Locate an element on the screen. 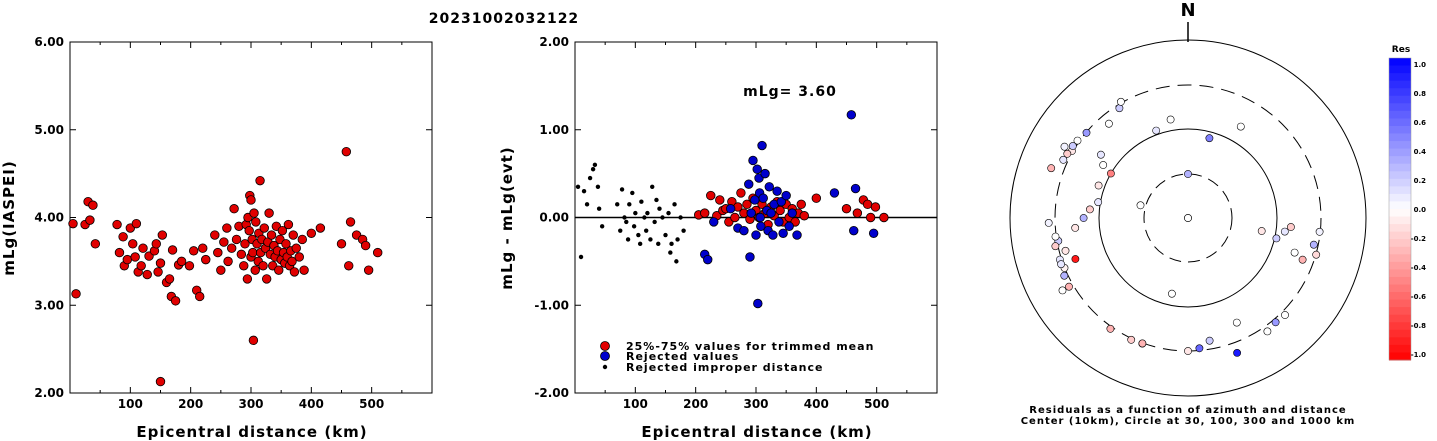 This screenshot has width=1437, height=441. p1-y-tick-label: 3.00 is located at coordinates (49, 305).